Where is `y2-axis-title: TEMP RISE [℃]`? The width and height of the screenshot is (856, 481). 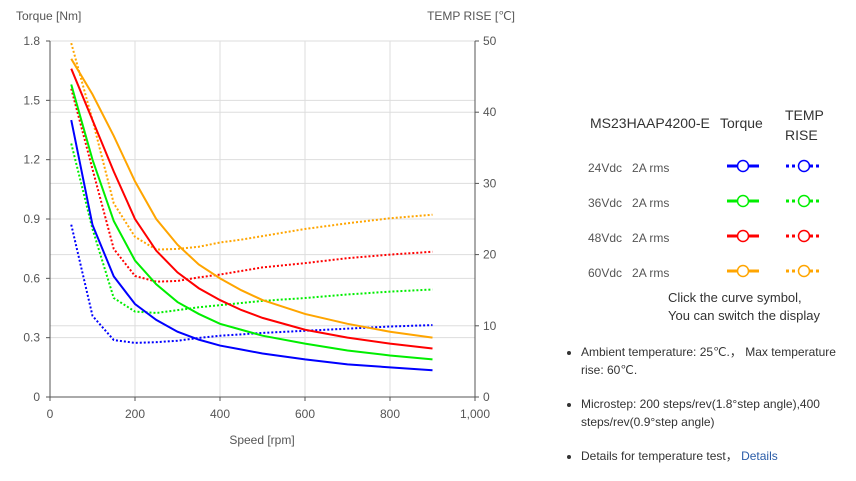 y2-axis-title: TEMP RISE [℃] is located at coordinates (471, 16).